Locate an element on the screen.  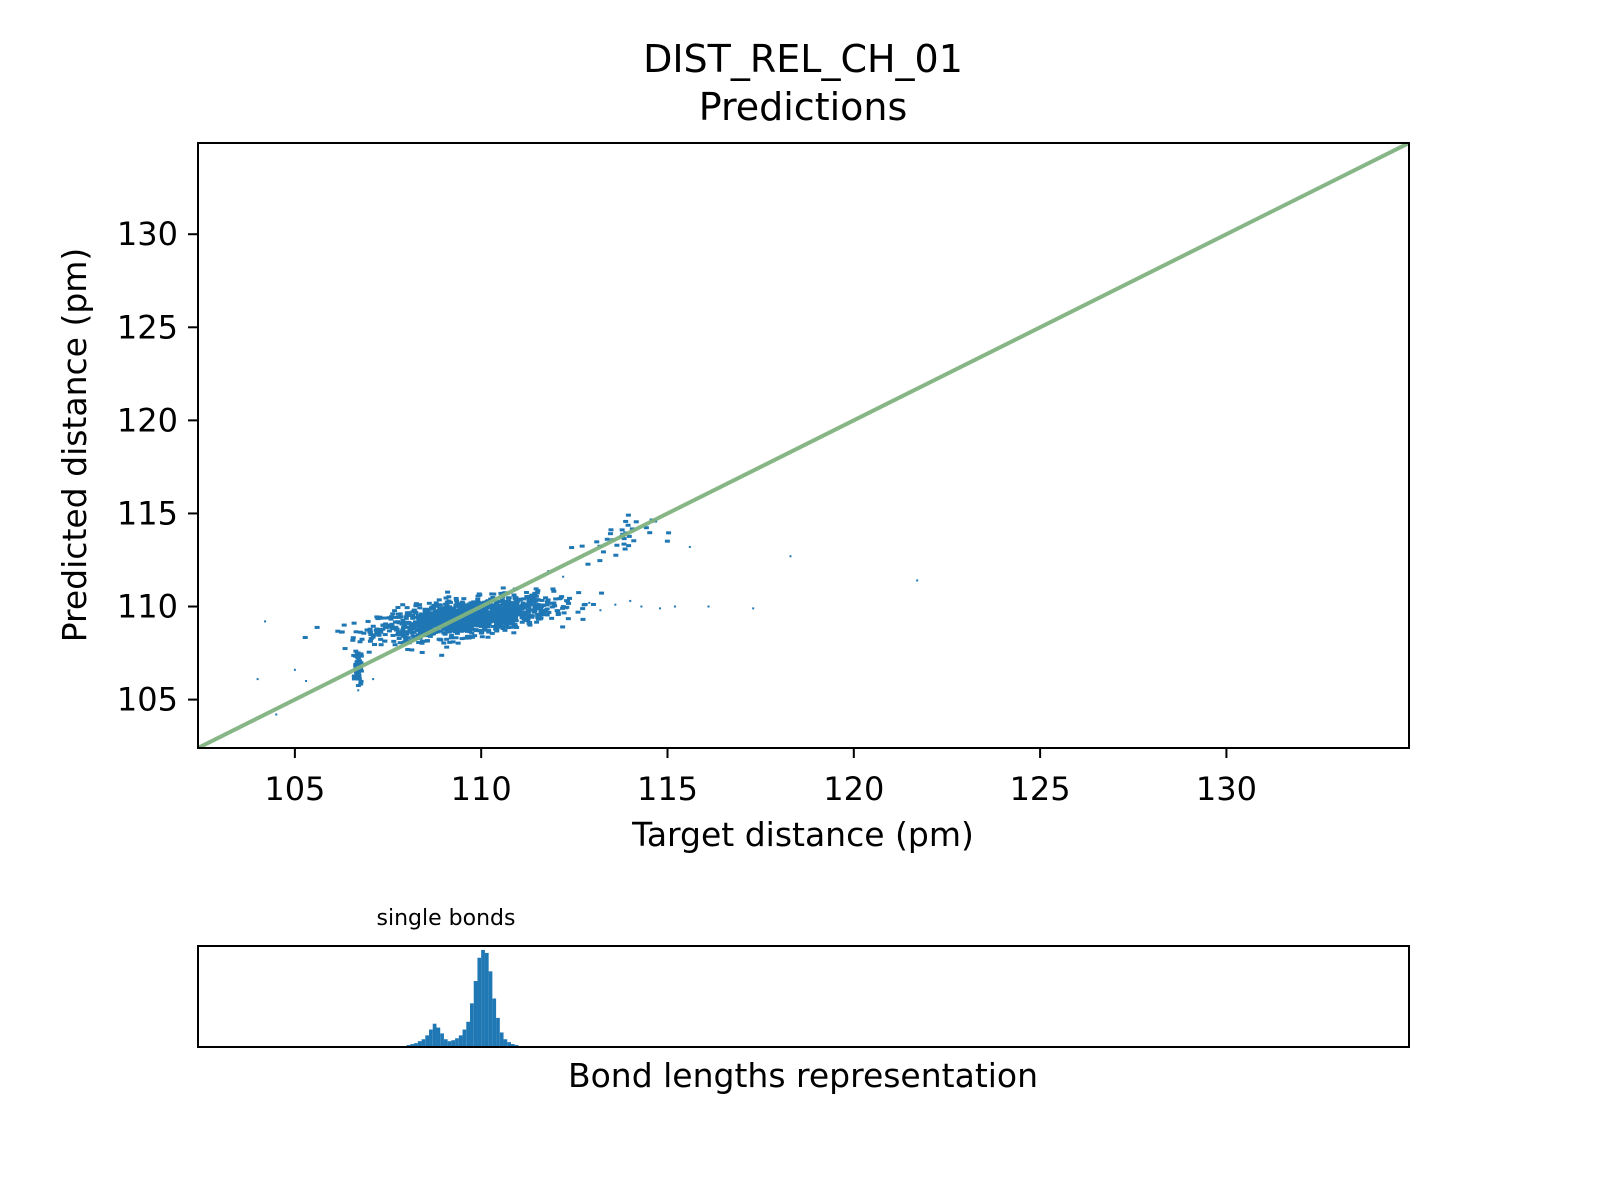
y-axis-ticks: 105 110 115 120 125 130 is located at coordinates (157, 467).